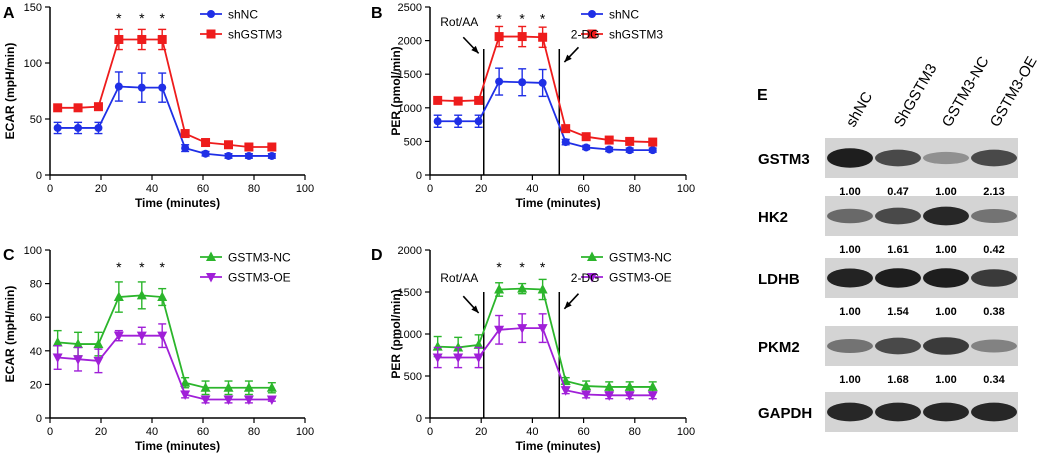  I want to click on legend-label: GSTM3-NC, so click(259, 258).